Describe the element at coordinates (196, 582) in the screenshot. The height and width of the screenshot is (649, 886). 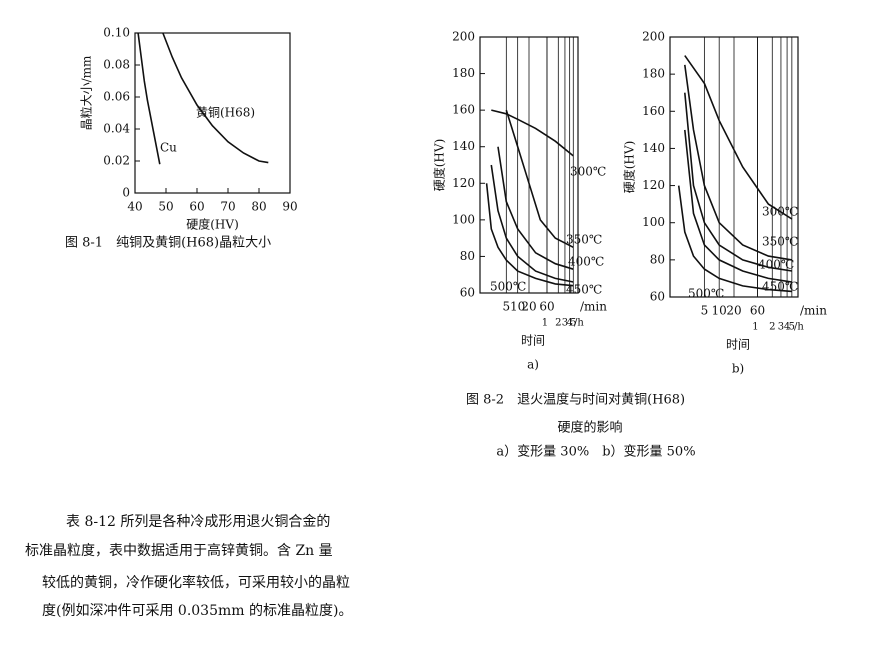
I see `paragraph-line: 较低的黄铜，冷作硬化率较低，可采用较小的晶粒` at that location.